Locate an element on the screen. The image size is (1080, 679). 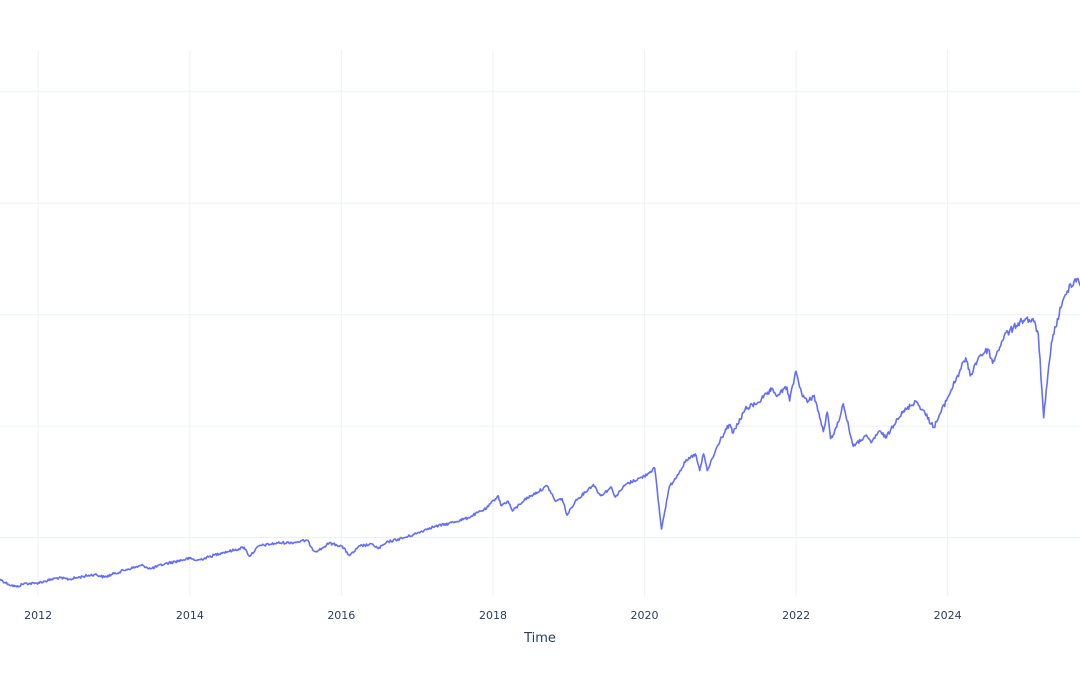
x-tick-label: 2020 is located at coordinates (644, 615).